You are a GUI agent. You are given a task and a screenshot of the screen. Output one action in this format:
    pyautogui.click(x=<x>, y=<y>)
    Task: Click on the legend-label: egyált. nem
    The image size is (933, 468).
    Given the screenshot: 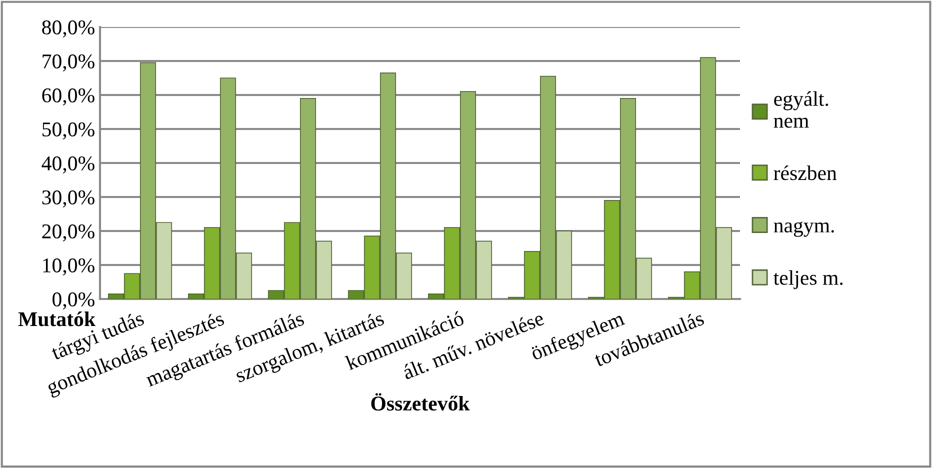 What is the action you would take?
    pyautogui.click(x=801, y=109)
    